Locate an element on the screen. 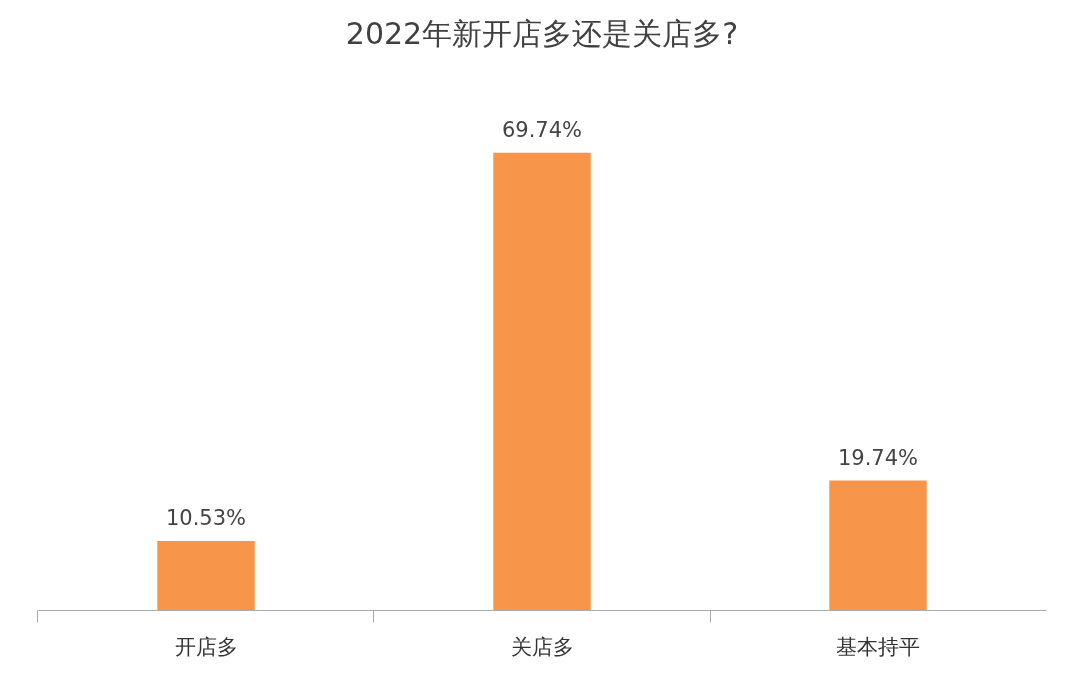 The width and height of the screenshot is (1080, 682). x-tick-label: 开店多 is located at coordinates (206, 646).